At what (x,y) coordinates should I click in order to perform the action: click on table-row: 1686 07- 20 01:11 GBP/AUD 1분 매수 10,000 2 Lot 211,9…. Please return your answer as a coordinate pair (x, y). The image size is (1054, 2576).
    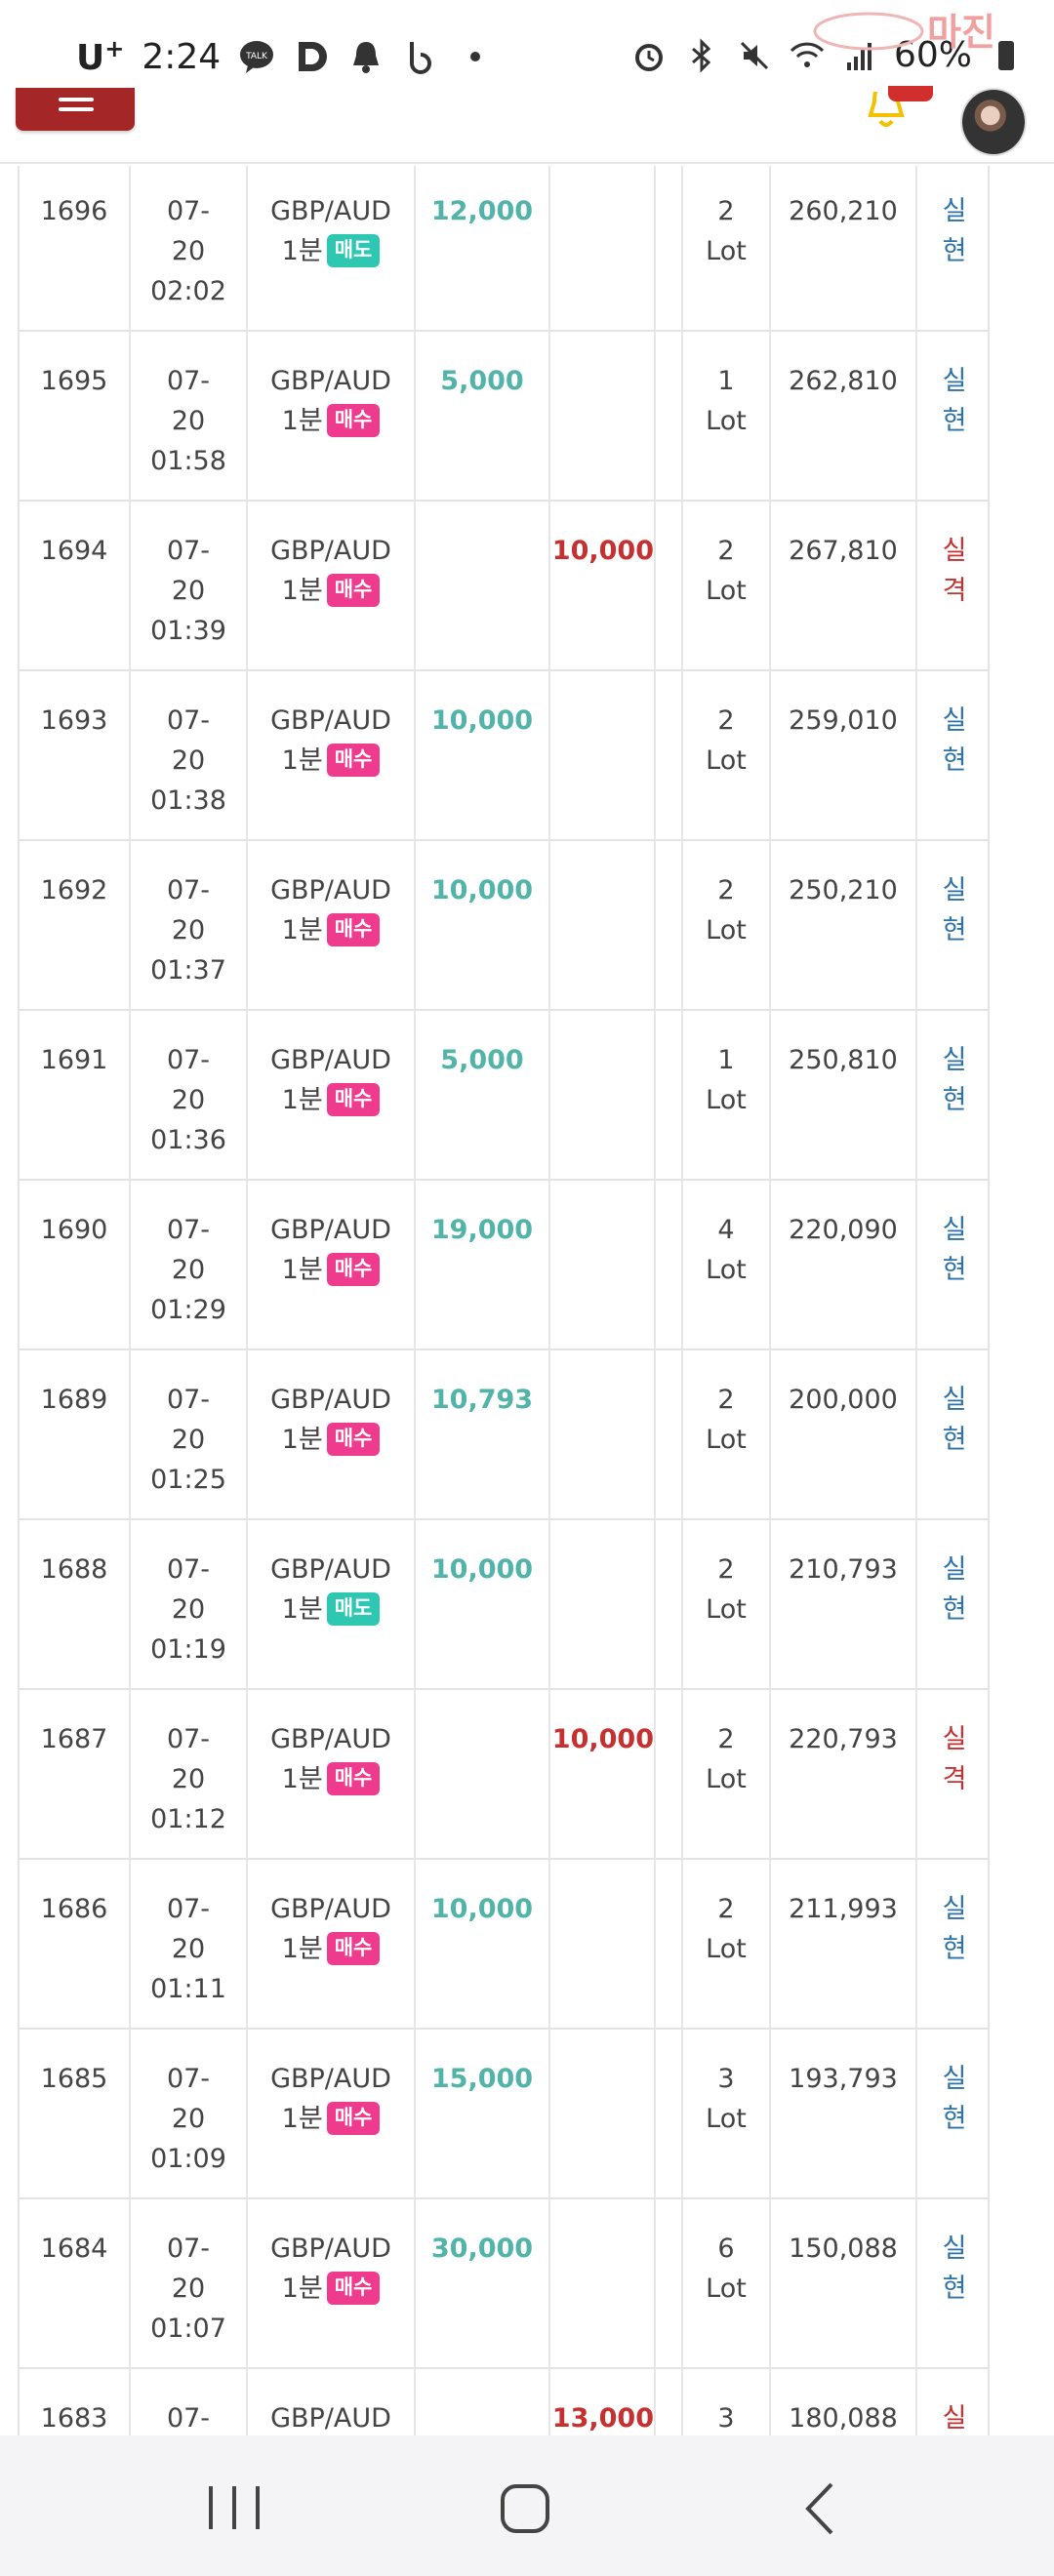
    Looking at the image, I should click on (504, 1945).